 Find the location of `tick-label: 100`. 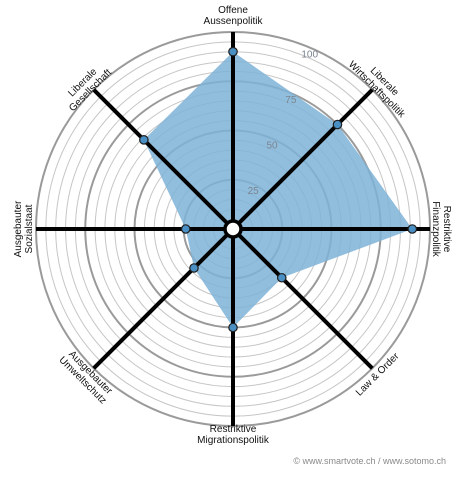

tick-label: 100 is located at coordinates (309, 54).